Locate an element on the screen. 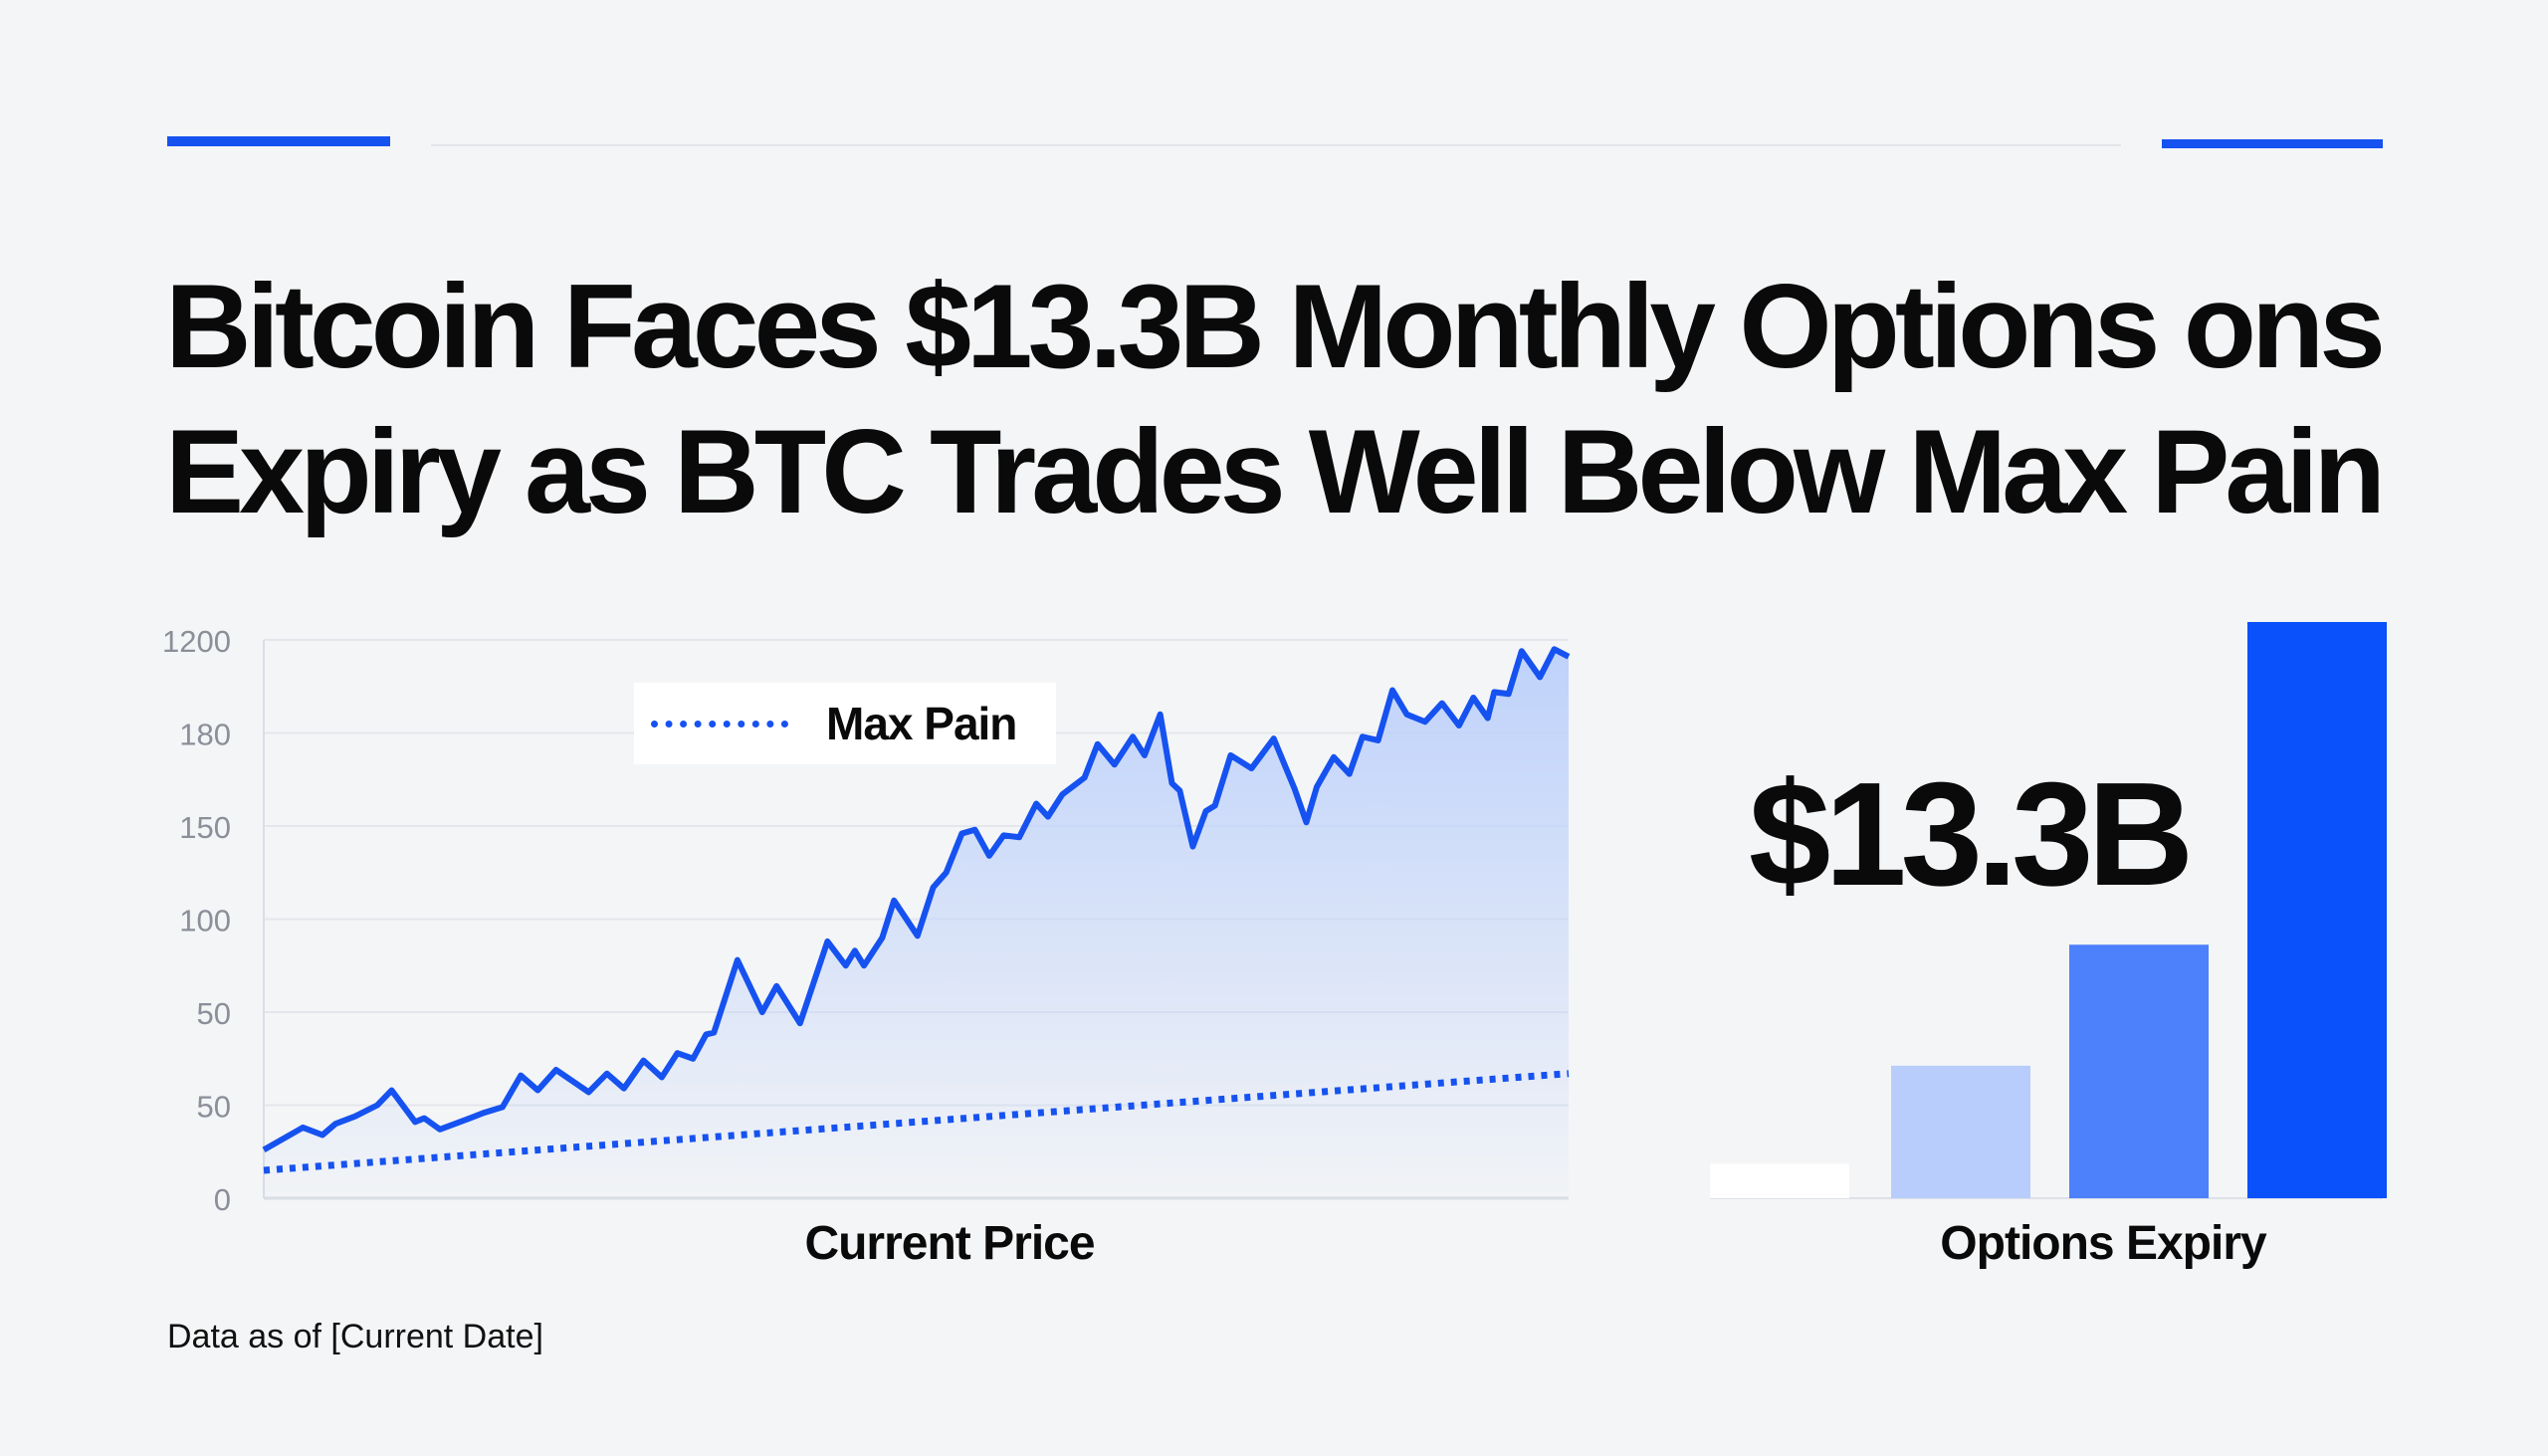 This screenshot has width=2548, height=1456. y-tick-label: 0 is located at coordinates (222, 1199).